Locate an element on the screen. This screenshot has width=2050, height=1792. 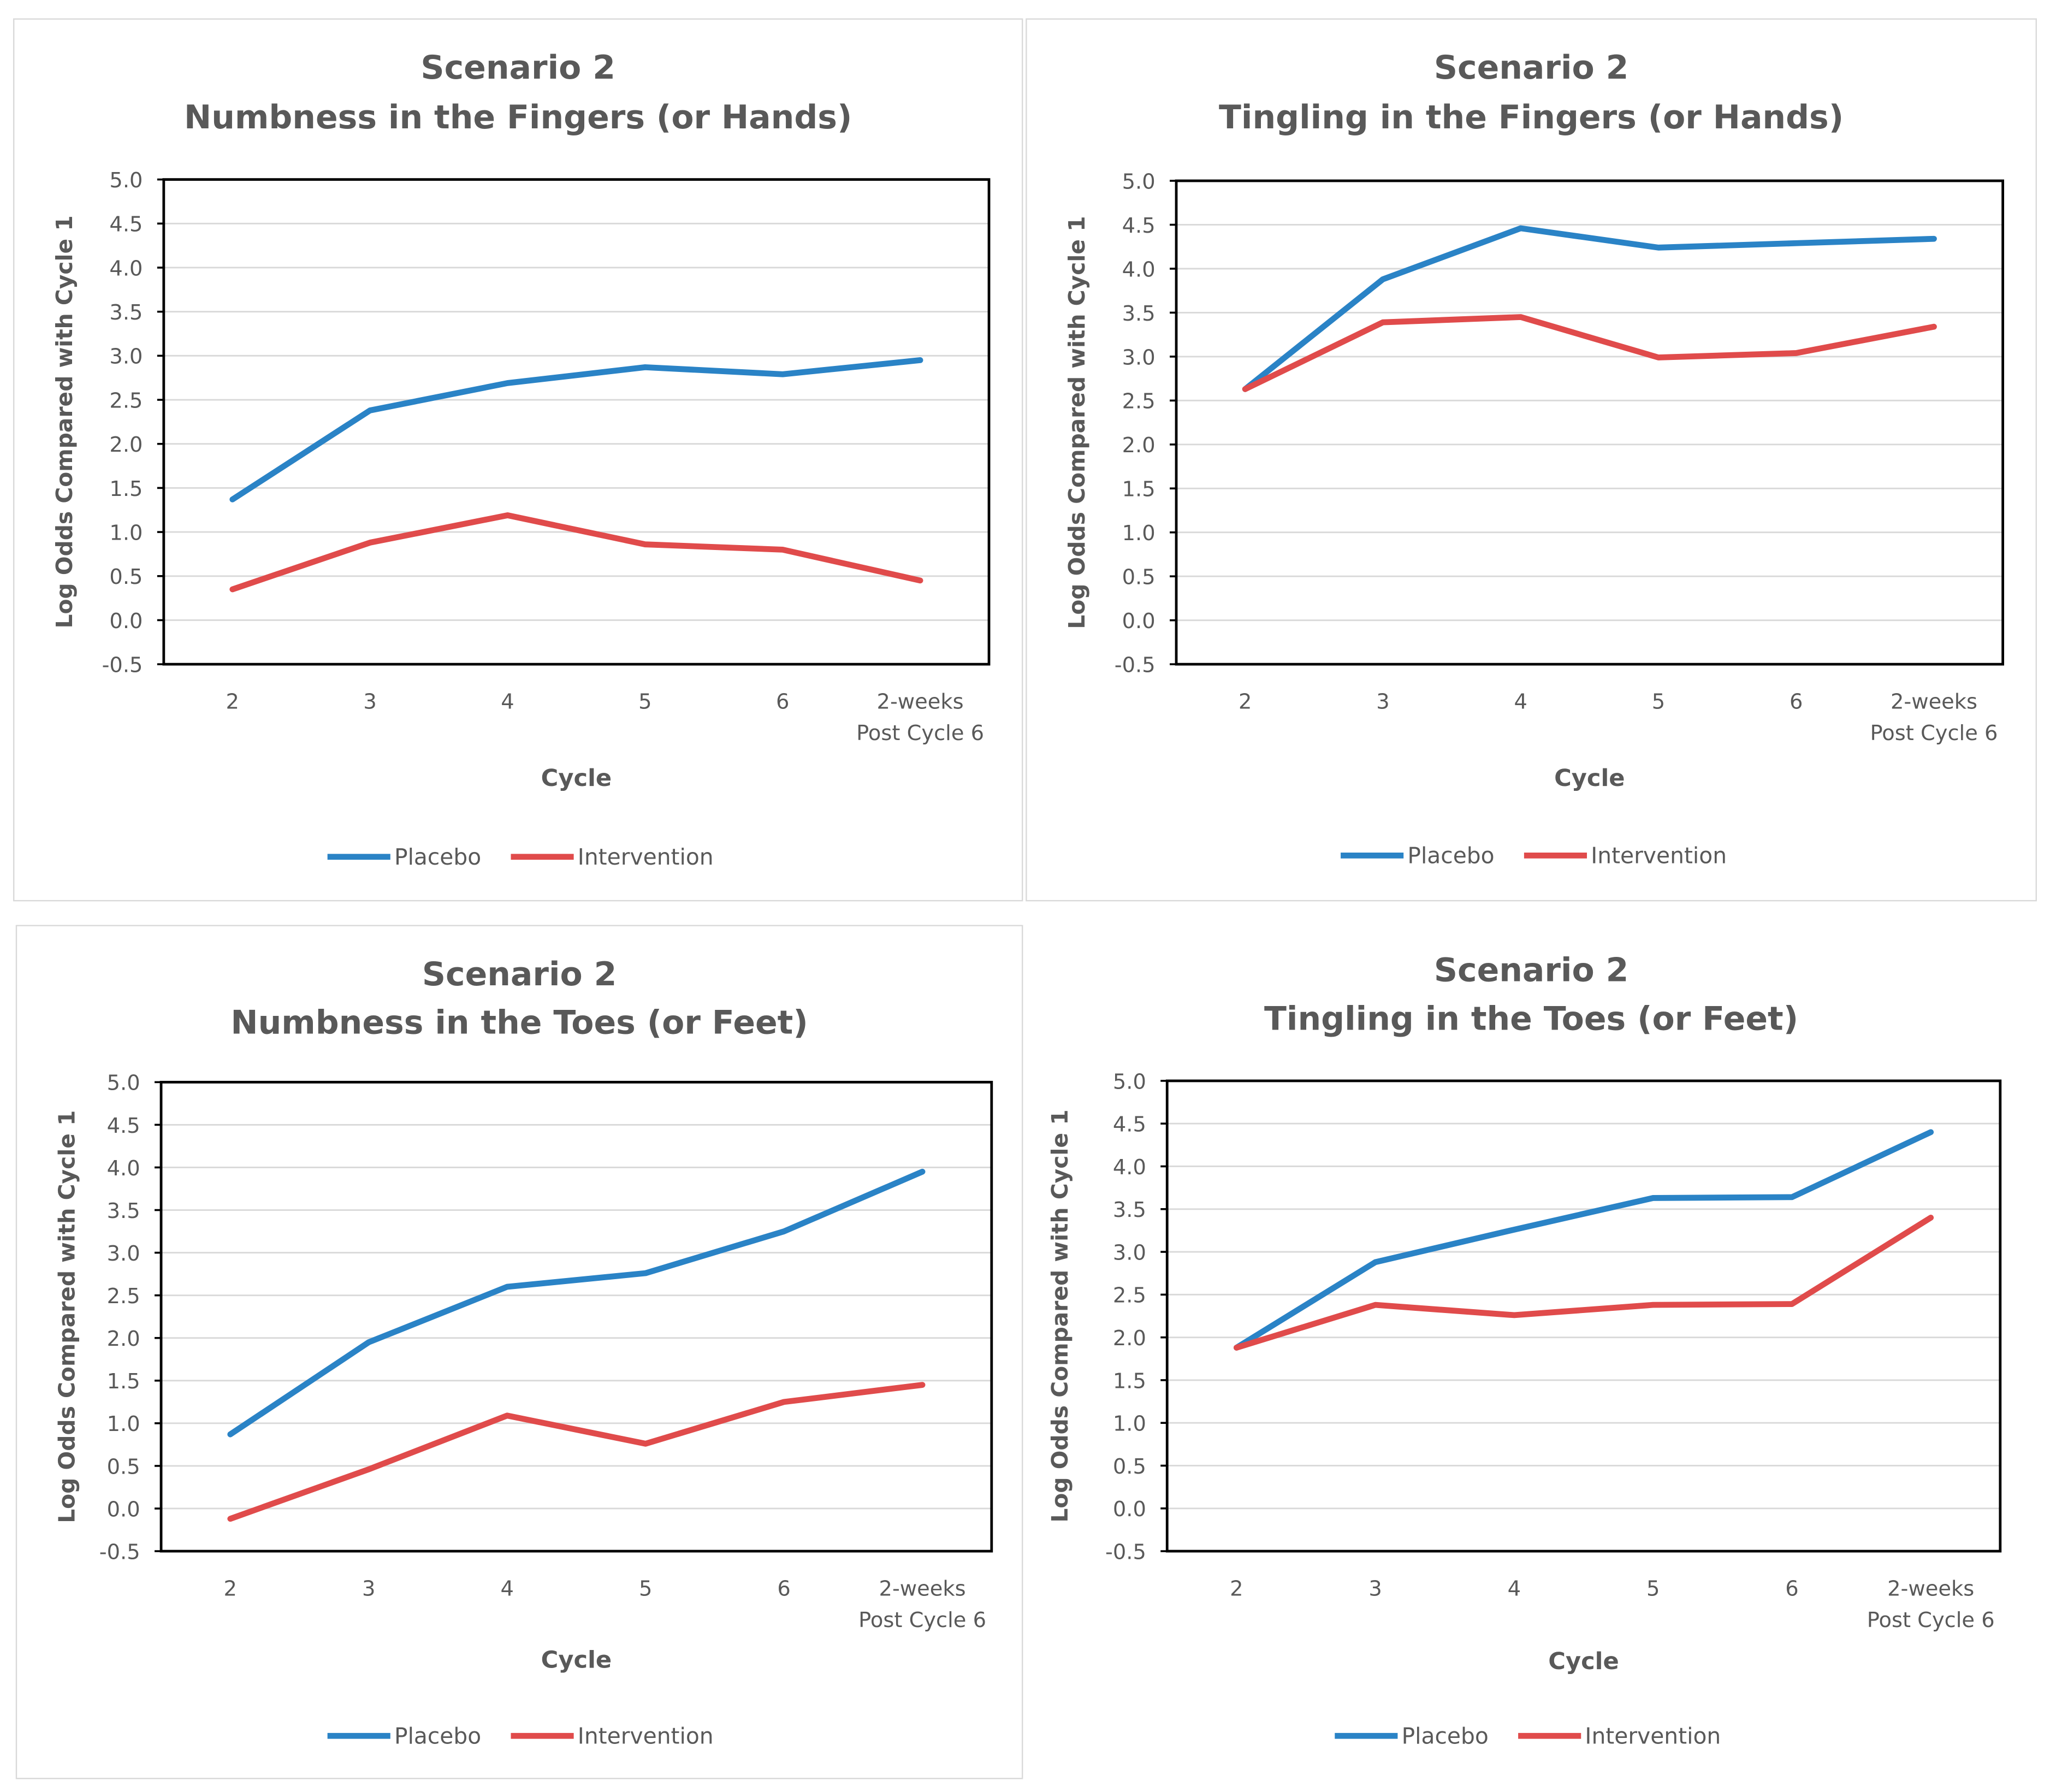
chart-title-line2: Tingling in the Toes (or Feet) is located at coordinates (1531, 1019).